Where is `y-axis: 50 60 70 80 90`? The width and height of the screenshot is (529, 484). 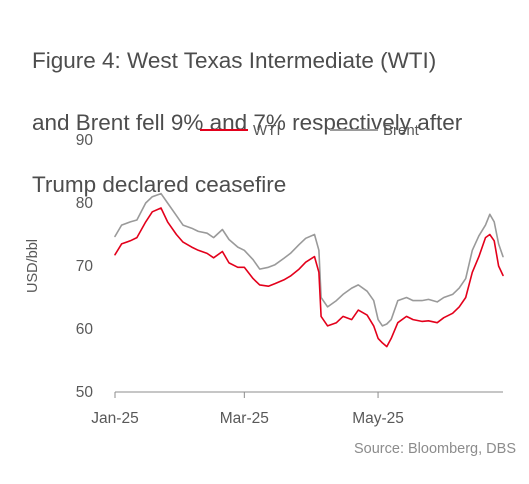
y-axis: 50 60 70 80 90 is located at coordinates (85, 266).